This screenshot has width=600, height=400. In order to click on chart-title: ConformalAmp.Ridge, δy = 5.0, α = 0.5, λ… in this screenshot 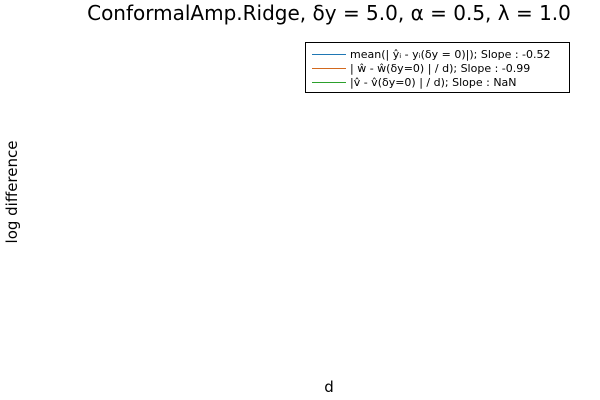, I will do `click(329, 13)`.